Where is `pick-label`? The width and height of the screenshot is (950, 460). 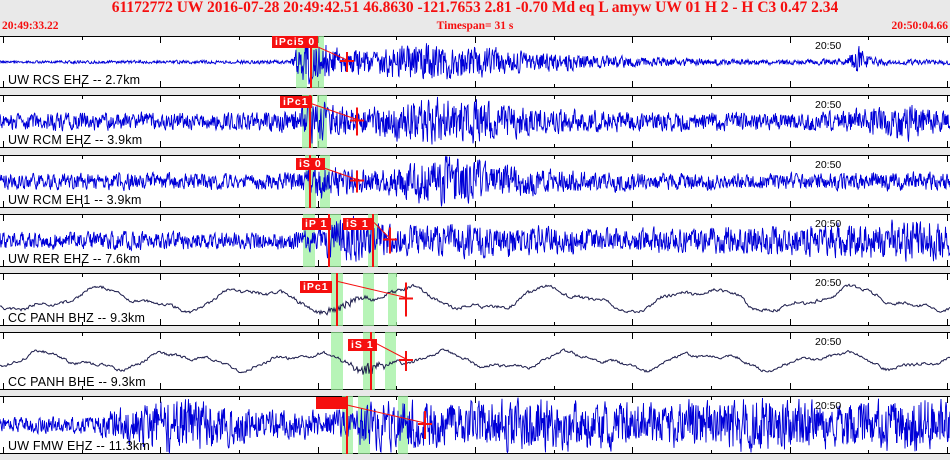 pick-label is located at coordinates (332, 403).